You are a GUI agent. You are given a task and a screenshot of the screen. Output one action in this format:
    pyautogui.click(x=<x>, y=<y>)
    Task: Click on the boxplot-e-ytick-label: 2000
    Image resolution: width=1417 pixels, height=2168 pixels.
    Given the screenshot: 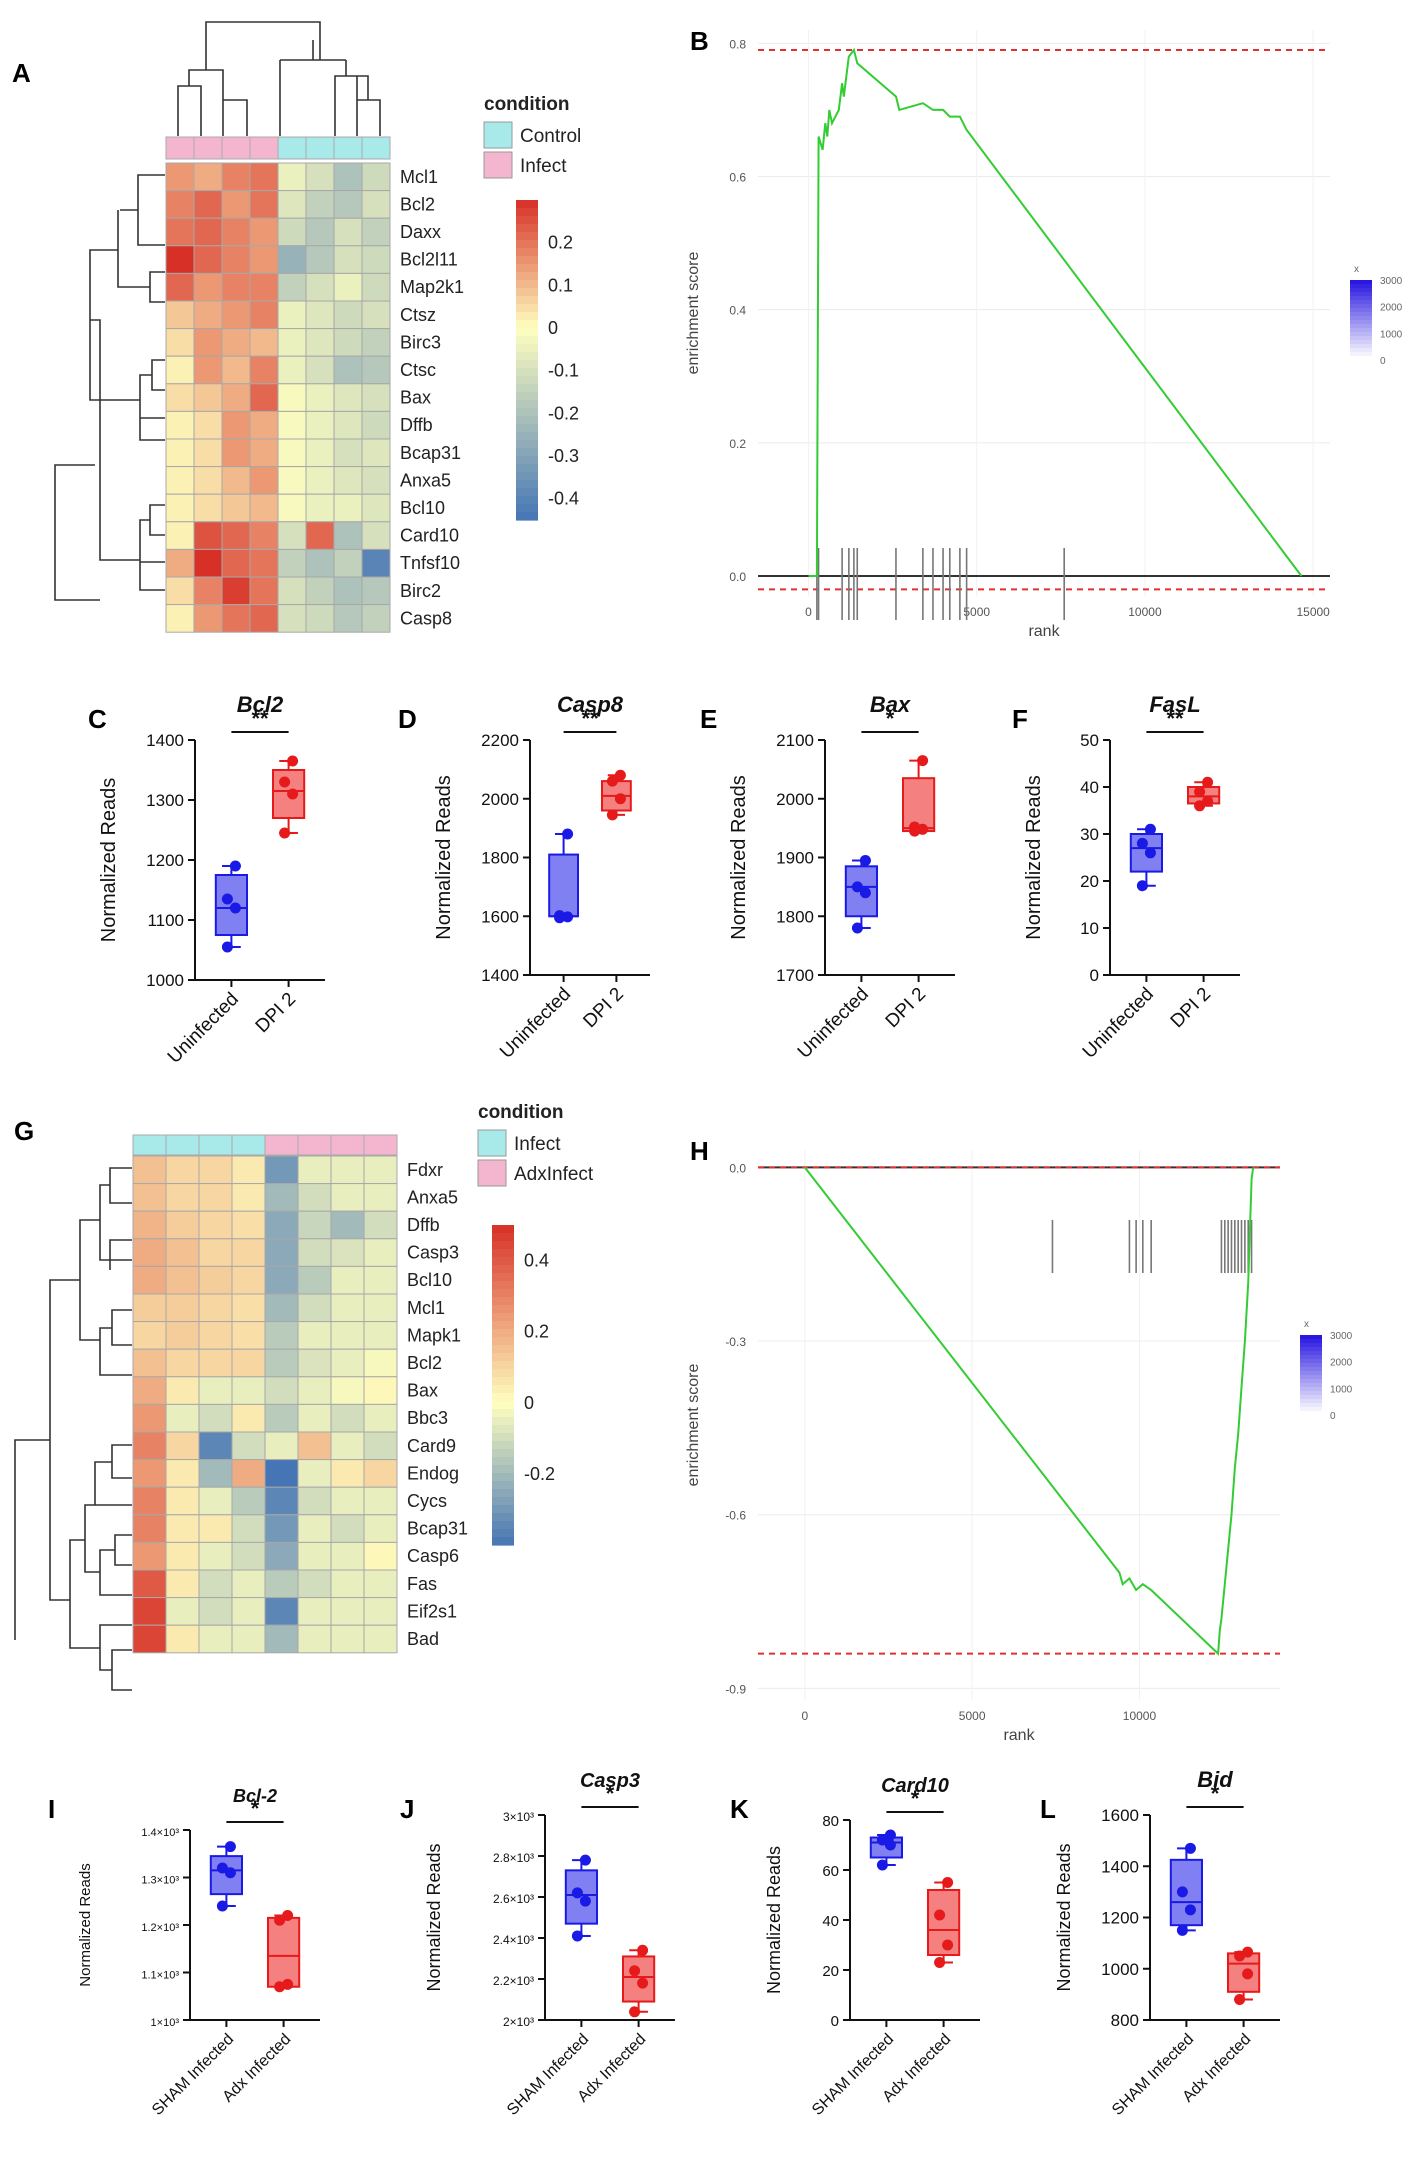 What is the action you would take?
    pyautogui.click(x=795, y=799)
    